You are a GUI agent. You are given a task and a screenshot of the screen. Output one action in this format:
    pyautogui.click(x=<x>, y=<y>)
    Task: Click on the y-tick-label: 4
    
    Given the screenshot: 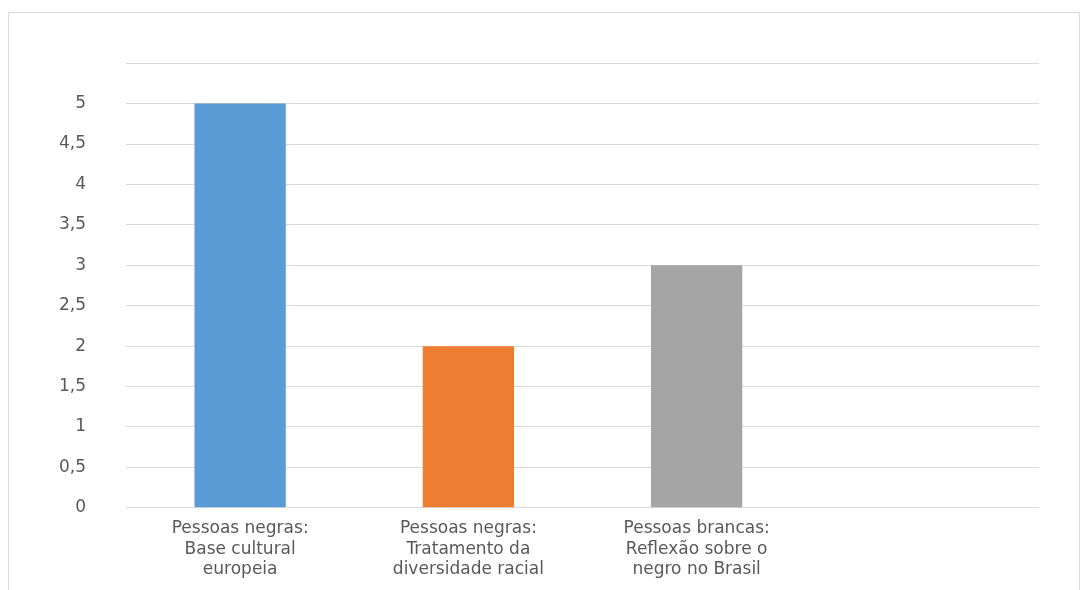 What is the action you would take?
    pyautogui.click(x=81, y=182)
    